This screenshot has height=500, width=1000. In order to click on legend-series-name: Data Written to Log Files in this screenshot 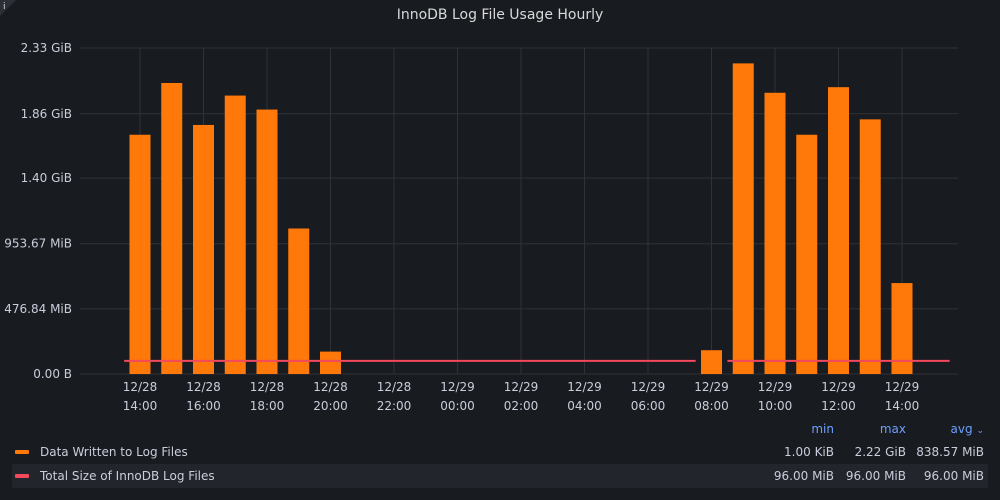, I will do `click(114, 452)`.